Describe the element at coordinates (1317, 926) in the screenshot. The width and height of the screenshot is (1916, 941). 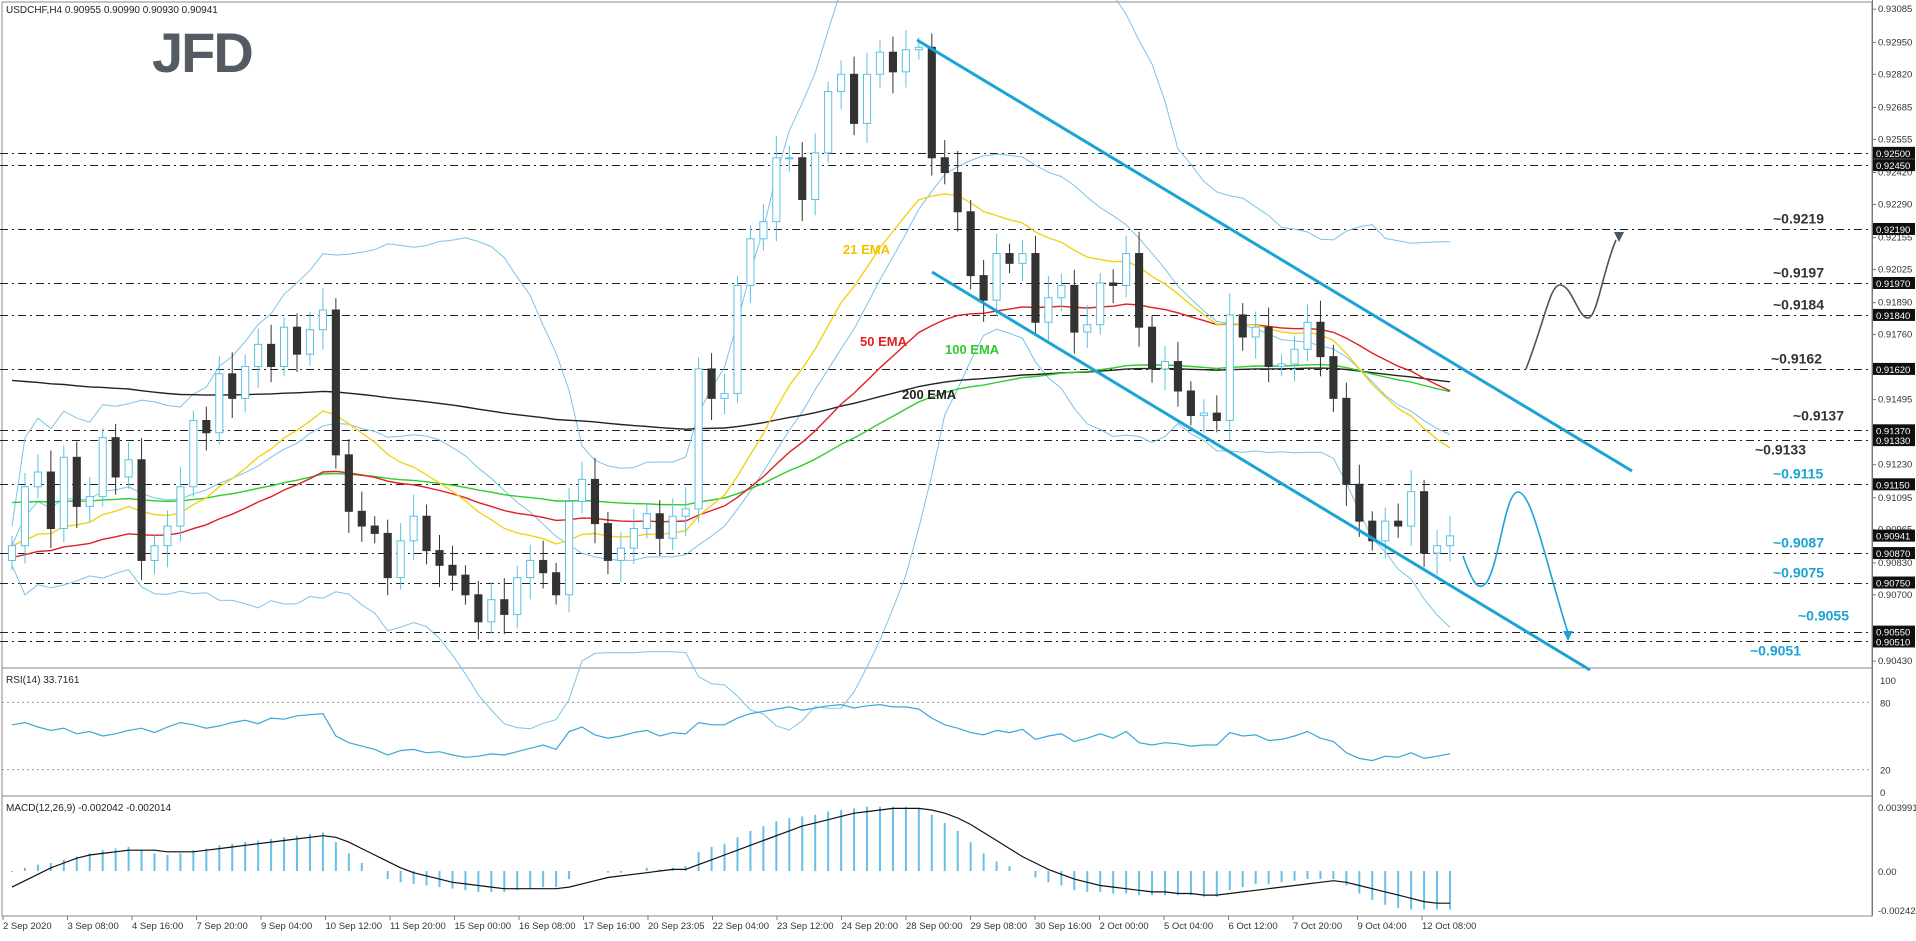
I see `x-tick-label: 7 Oct 20:00` at that location.